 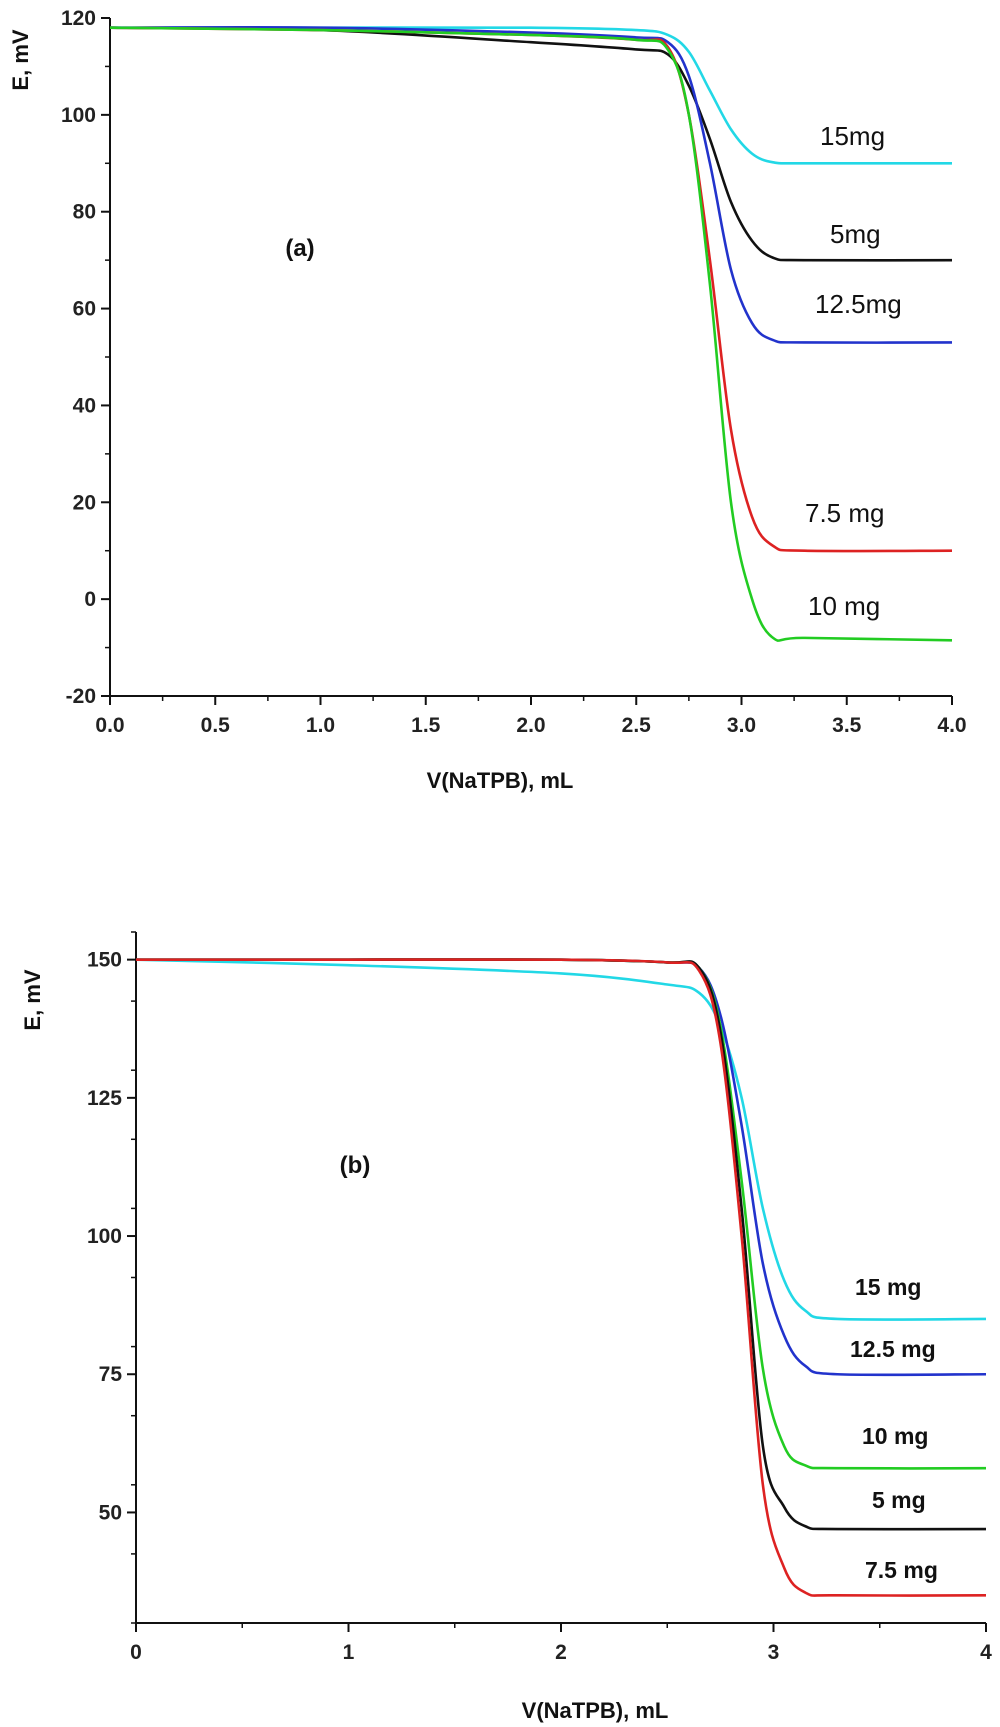 What do you see at coordinates (32, 999) in the screenshot?
I see `panel-b-ylabel: E, mV` at bounding box center [32, 999].